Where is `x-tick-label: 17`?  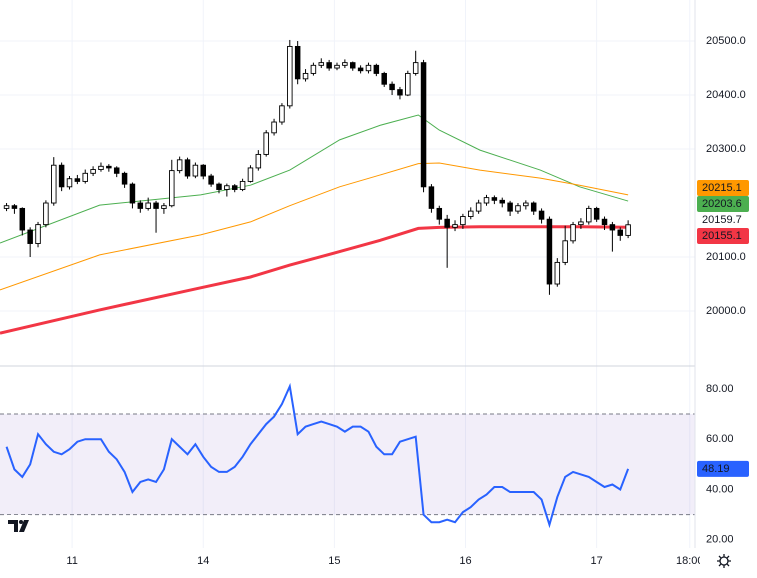 x-tick-label: 17 is located at coordinates (597, 561).